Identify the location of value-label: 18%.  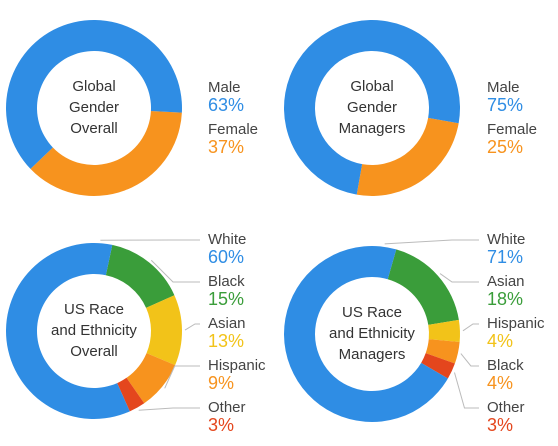
(505, 299).